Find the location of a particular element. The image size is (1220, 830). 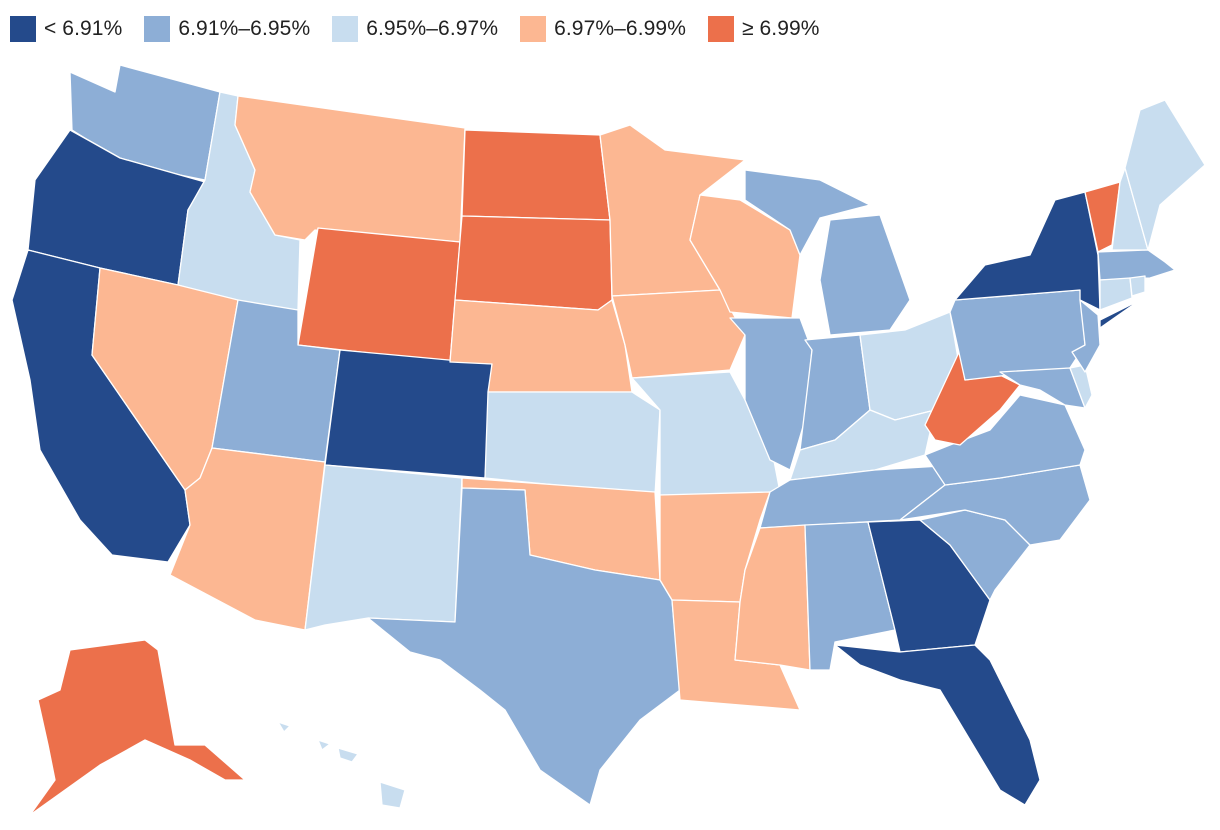

state-CT is located at coordinates (1116, 294).